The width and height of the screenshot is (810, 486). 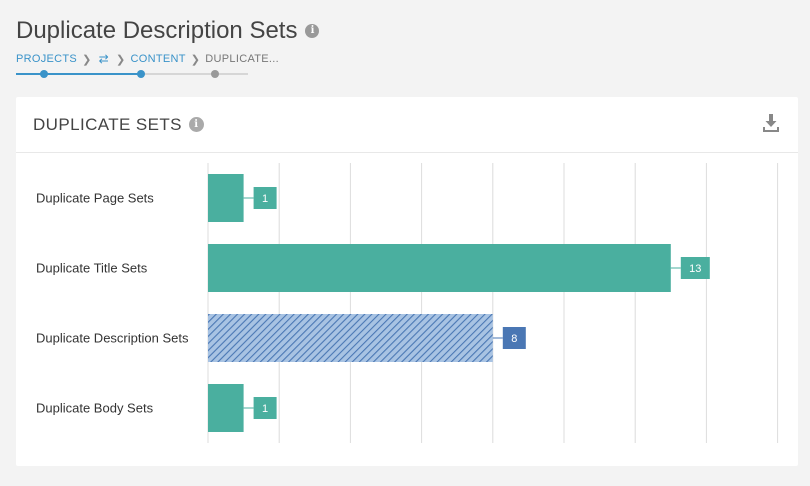 I want to click on progress-fill, so click(x=79, y=74).